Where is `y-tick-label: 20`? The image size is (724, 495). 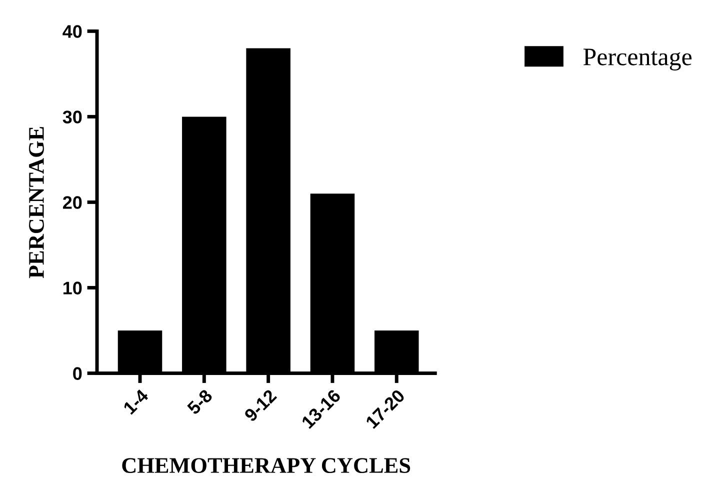
y-tick-label: 20 is located at coordinates (72, 202).